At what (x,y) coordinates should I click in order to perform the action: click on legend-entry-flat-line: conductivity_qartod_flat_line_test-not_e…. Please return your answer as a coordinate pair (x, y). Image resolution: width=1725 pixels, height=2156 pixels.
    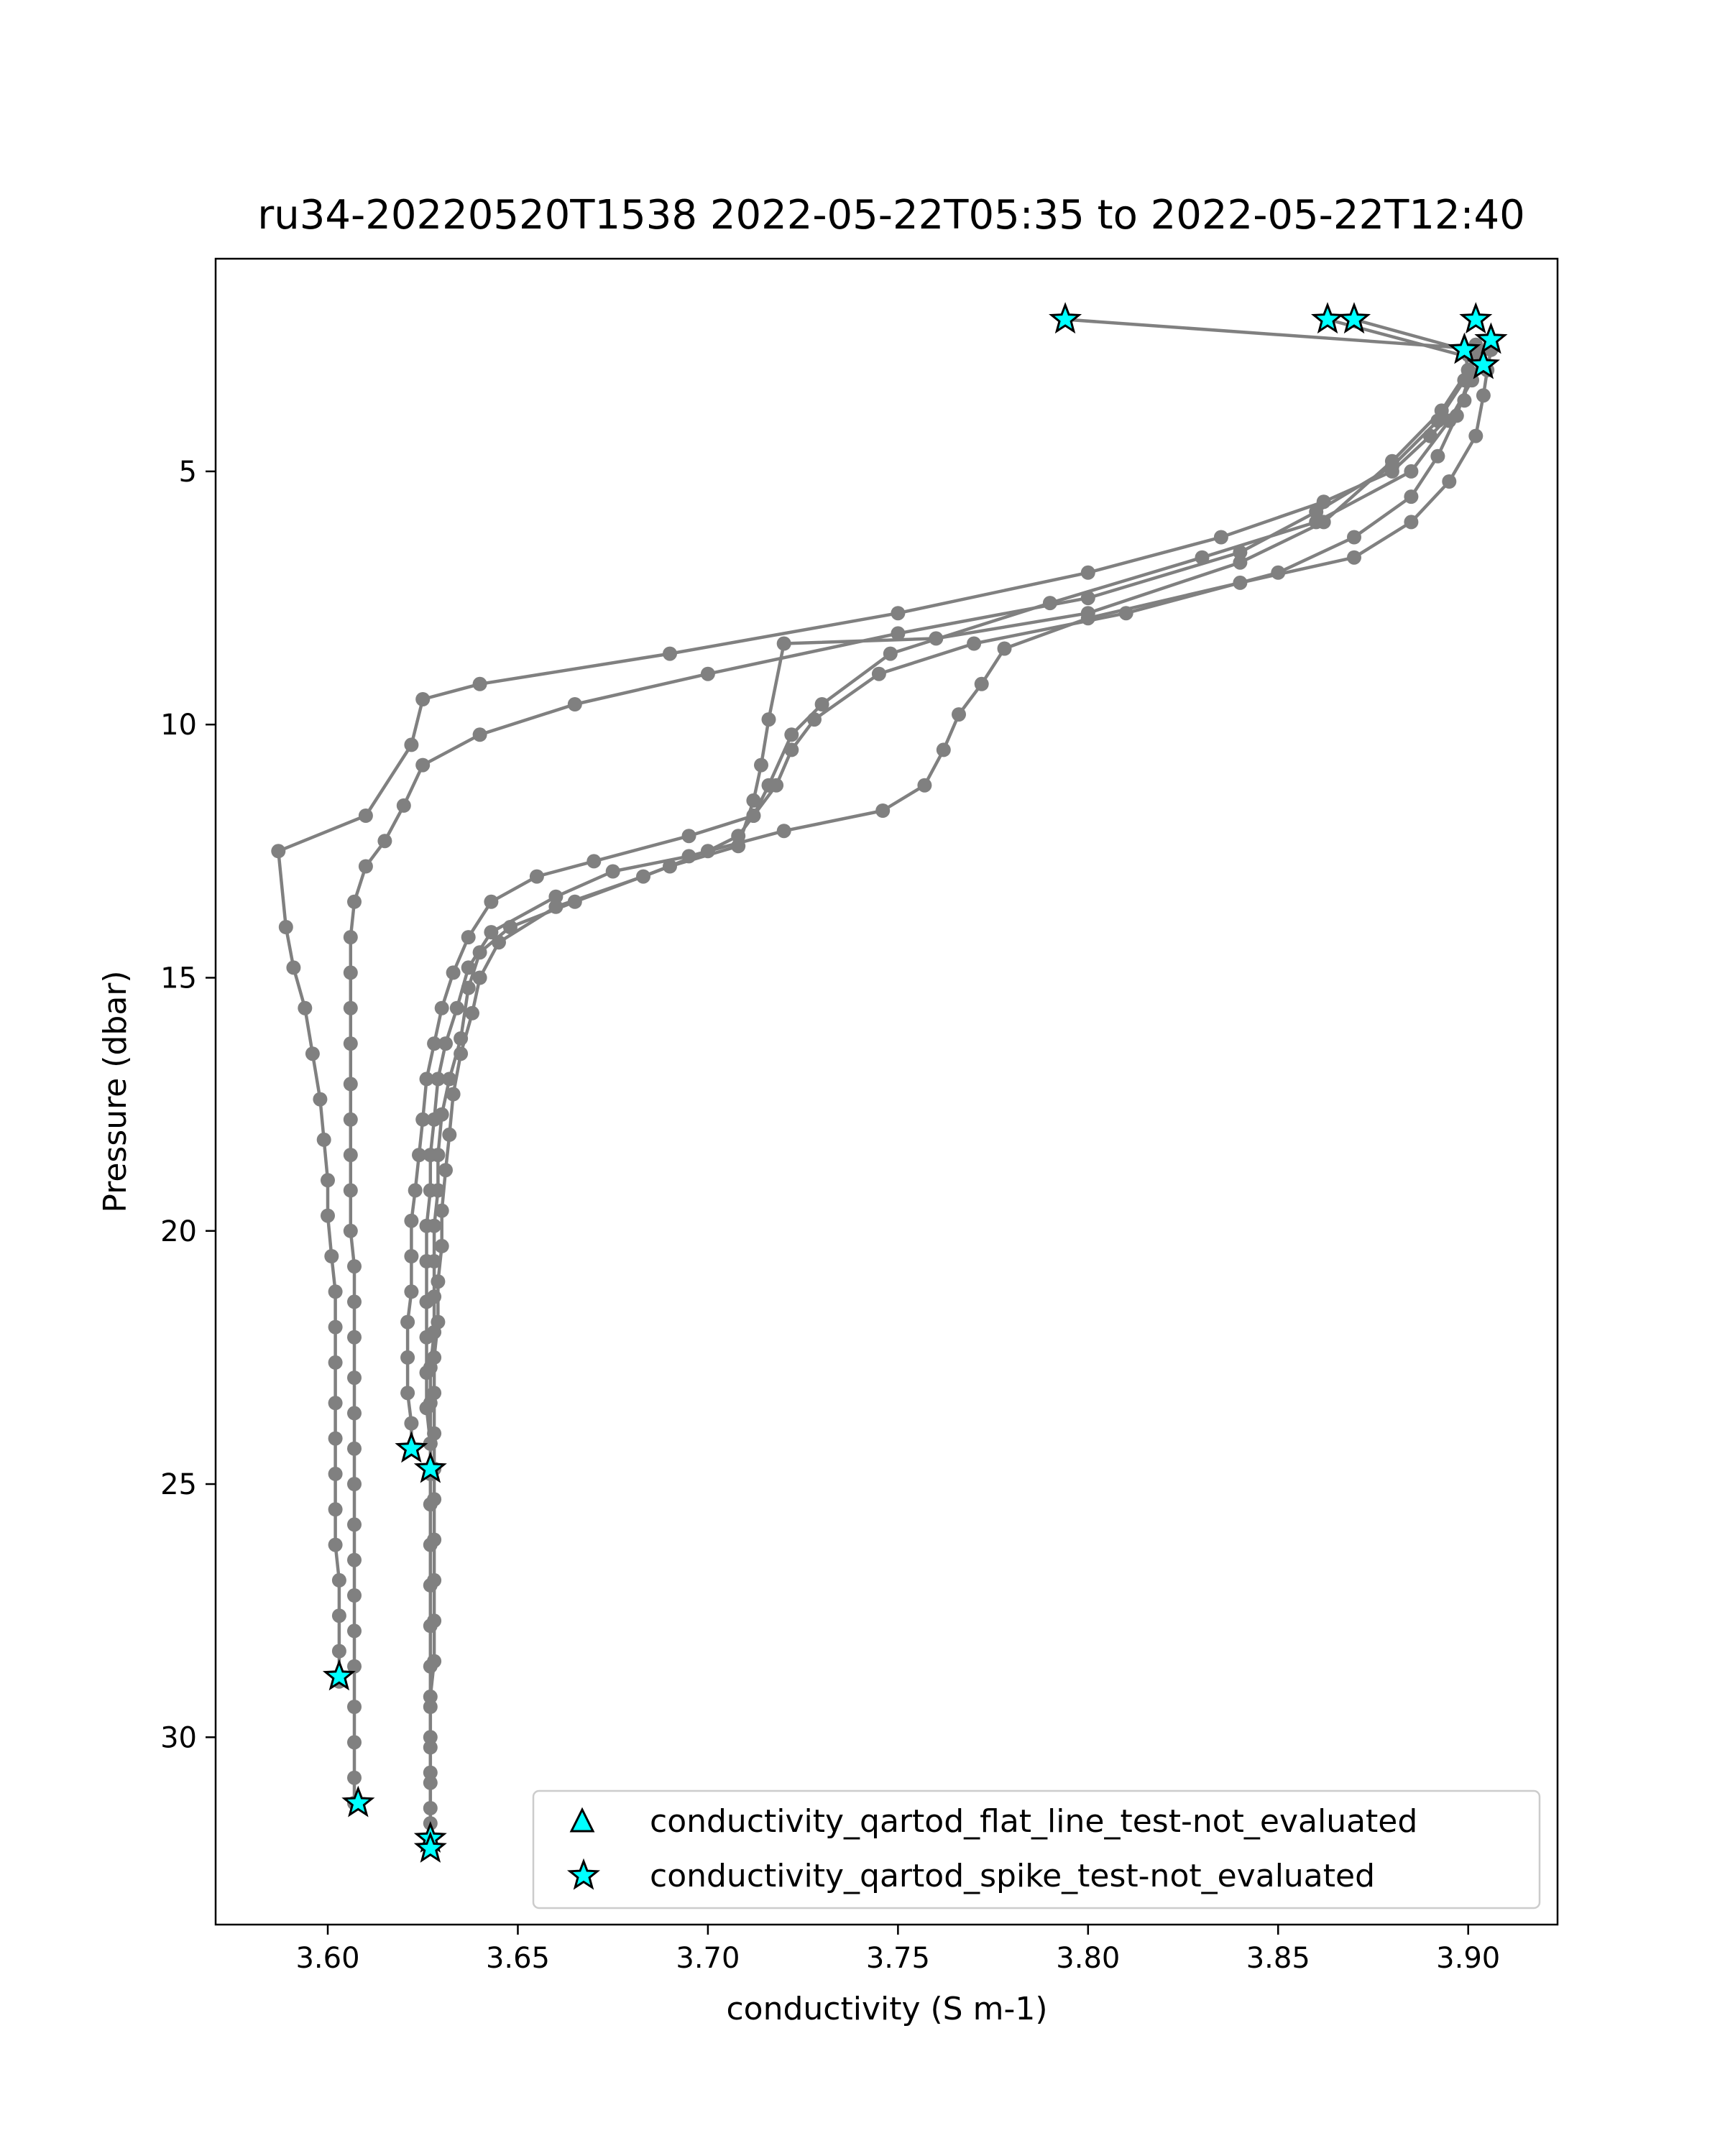
    Looking at the image, I should click on (1033, 1821).